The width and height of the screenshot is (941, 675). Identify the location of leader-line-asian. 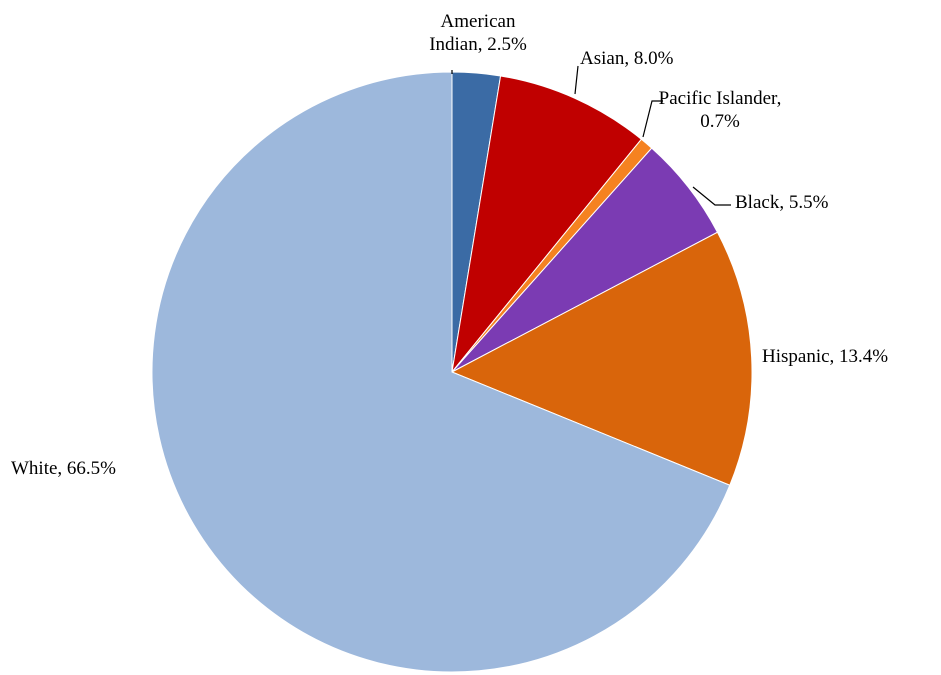
(576, 80).